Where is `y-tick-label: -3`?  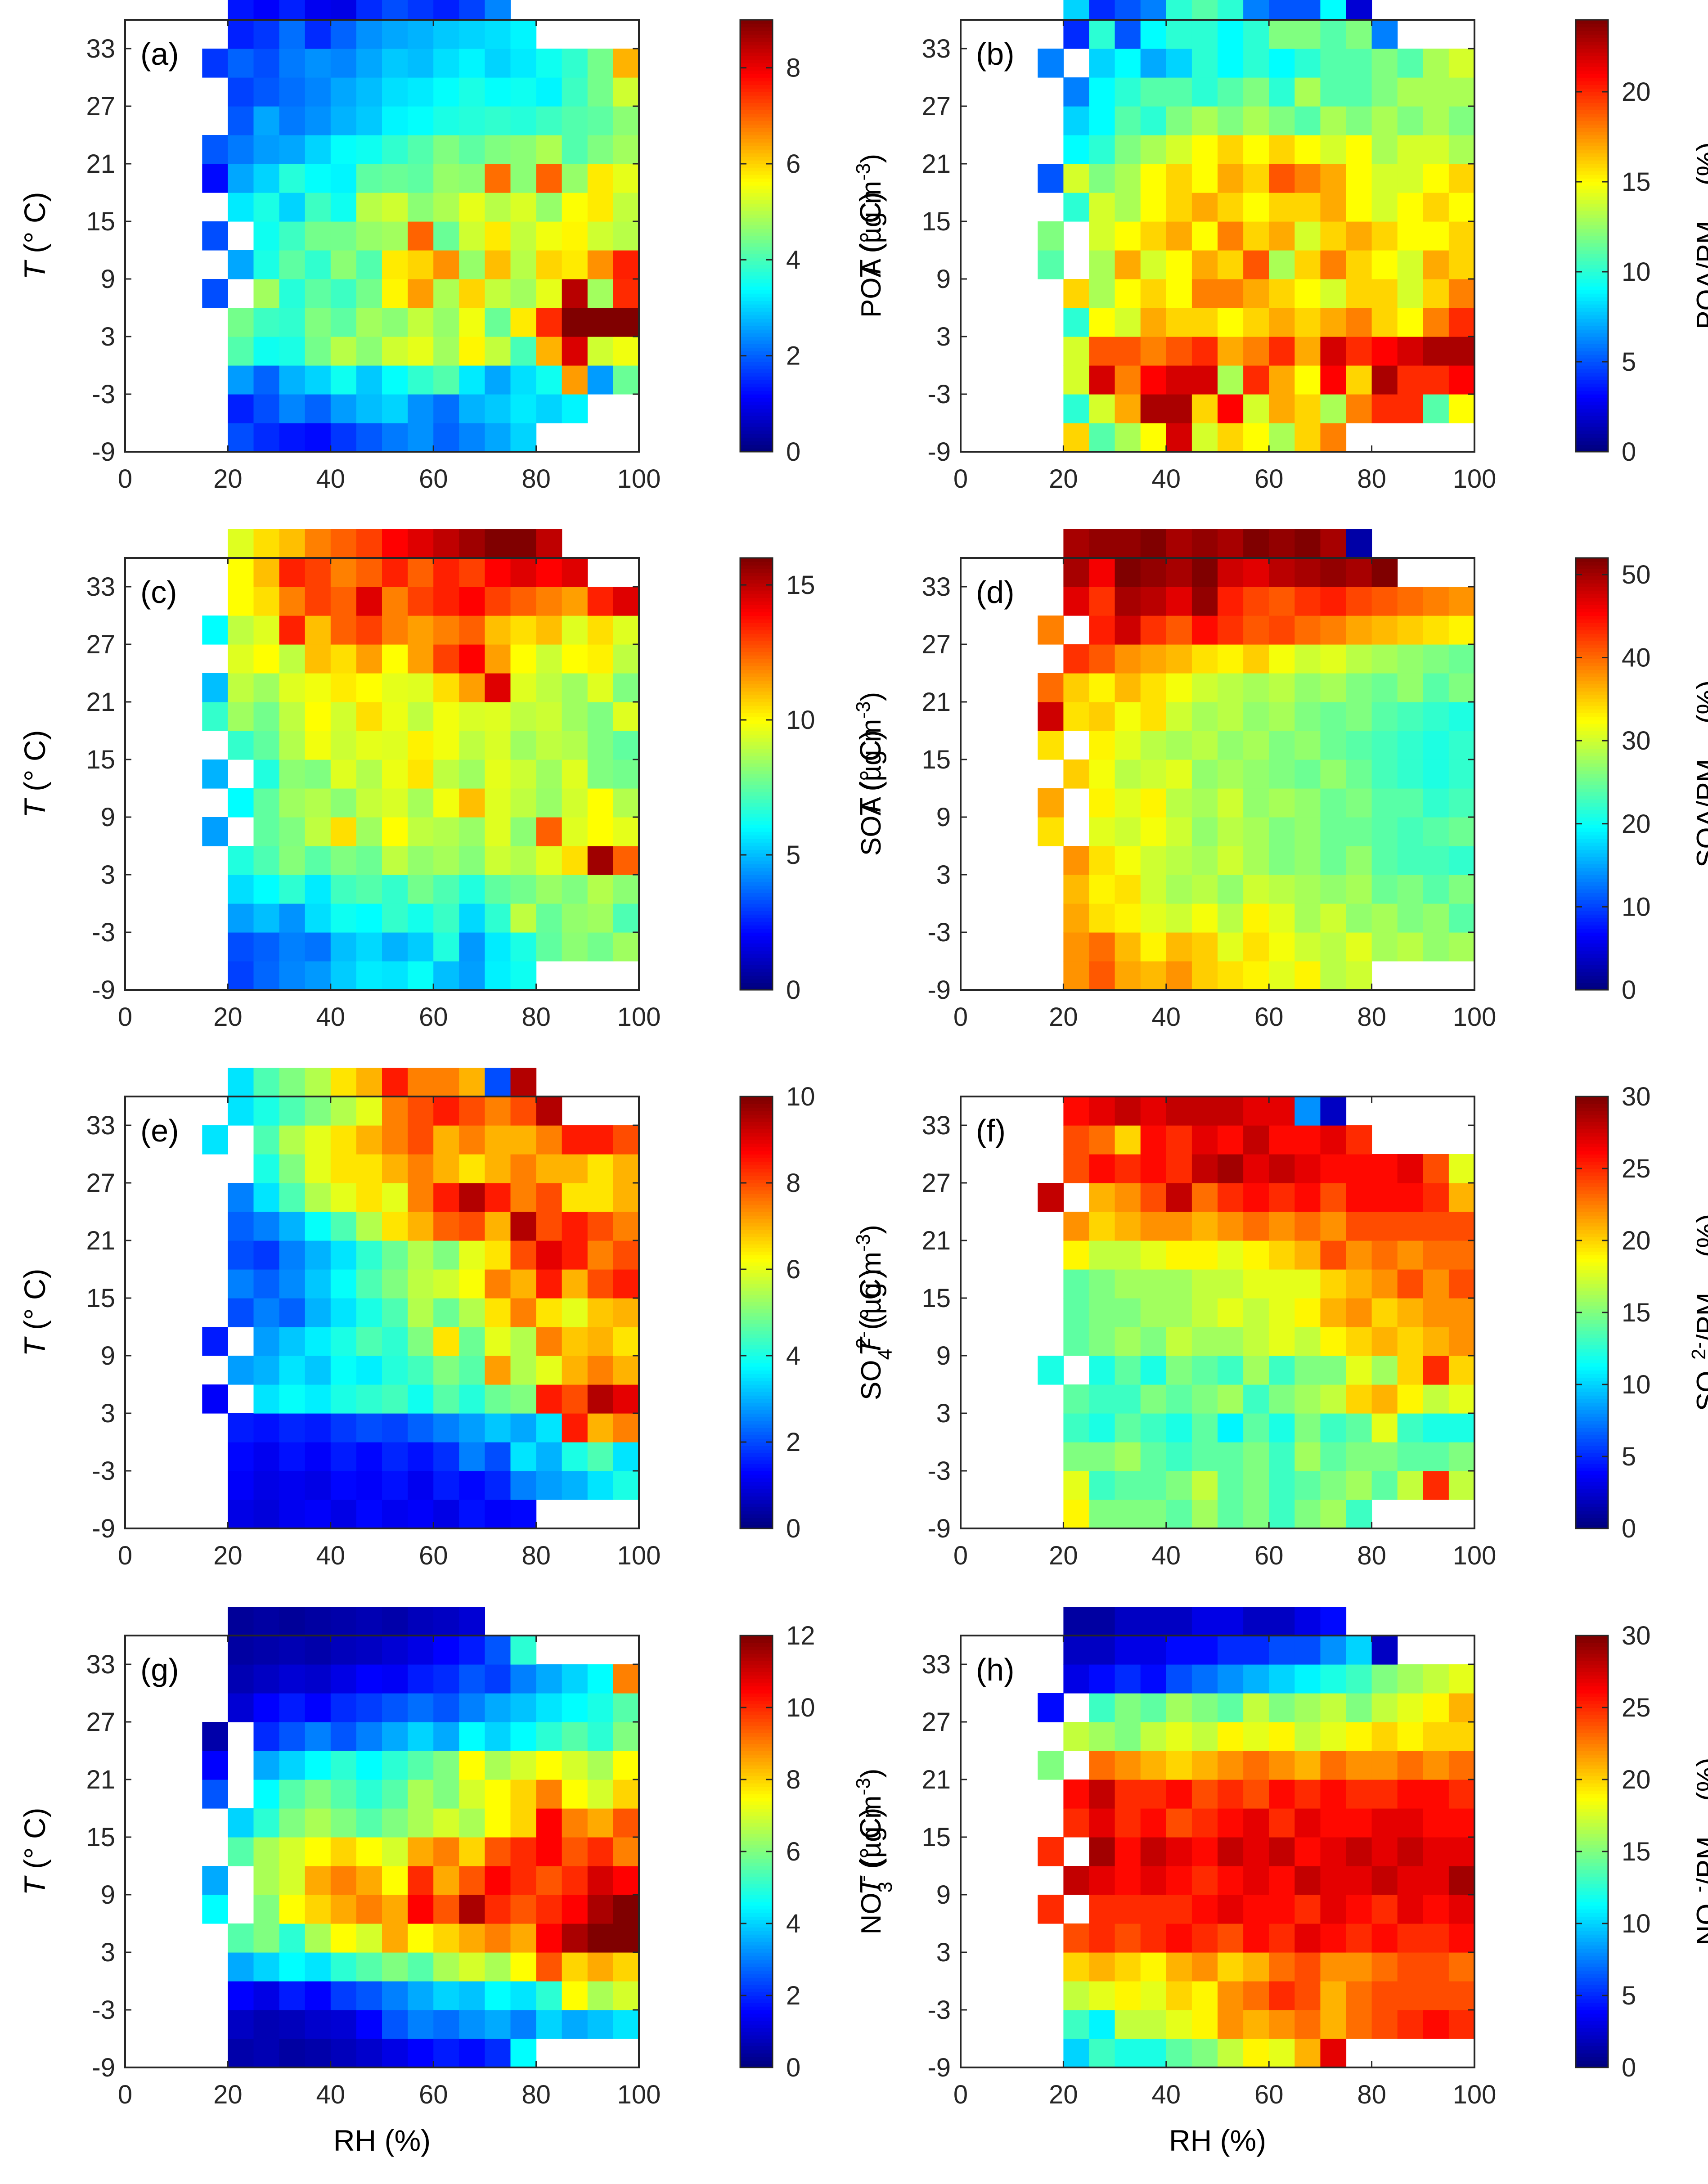 y-tick-label: -3 is located at coordinates (103, 1471).